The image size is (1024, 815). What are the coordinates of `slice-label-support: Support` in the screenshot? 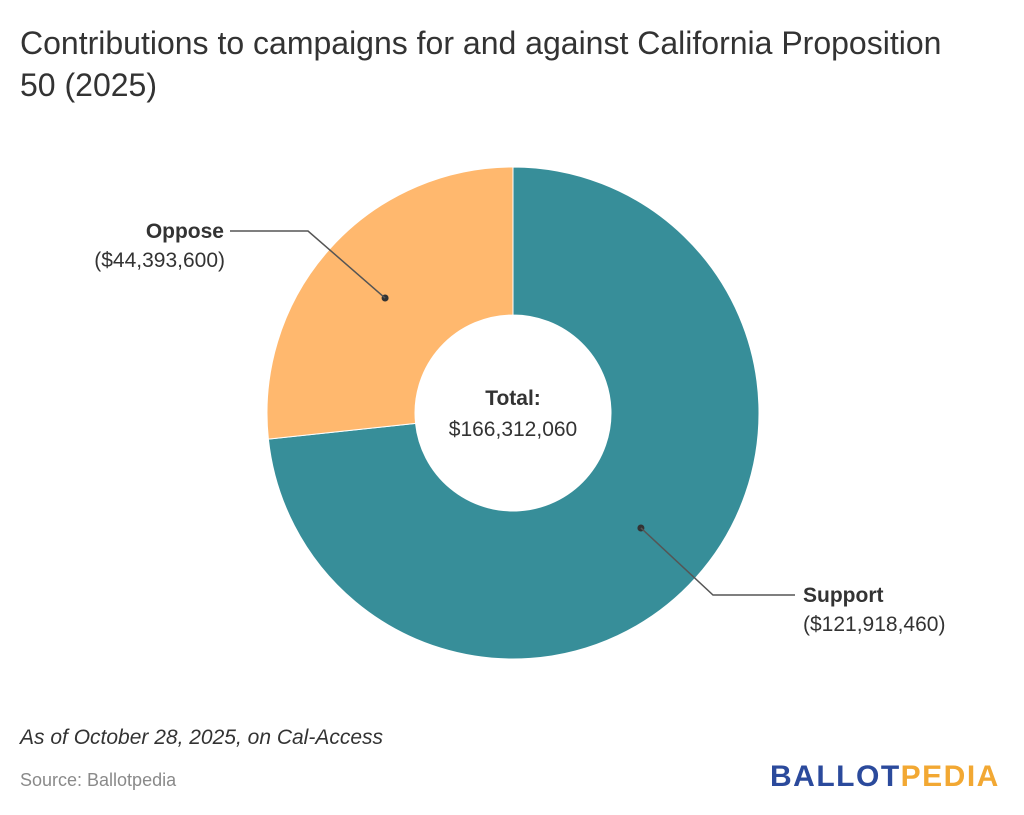 It's located at (843, 595).